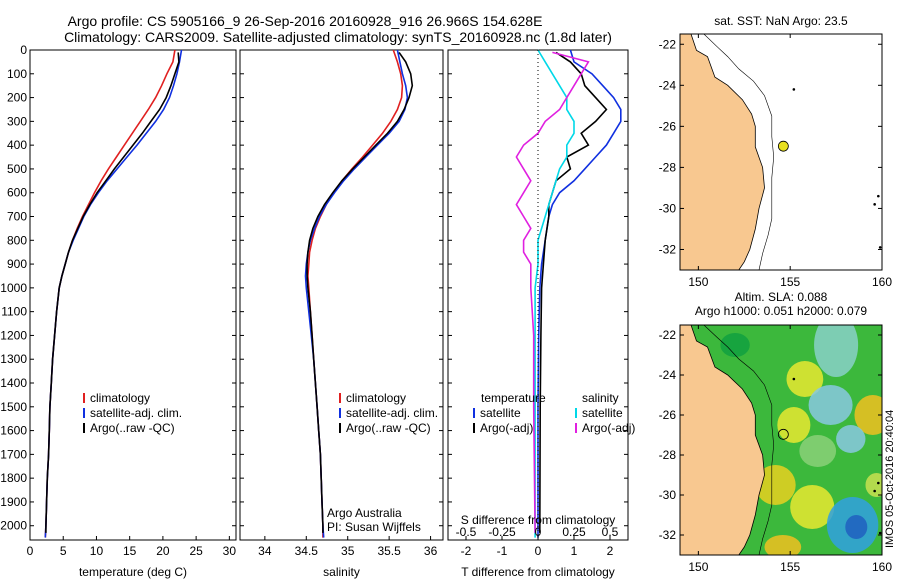 The image size is (900, 580). What do you see at coordinates (600, 398) in the screenshot?
I see `difference-legend-sal-header: salinity` at bounding box center [600, 398].